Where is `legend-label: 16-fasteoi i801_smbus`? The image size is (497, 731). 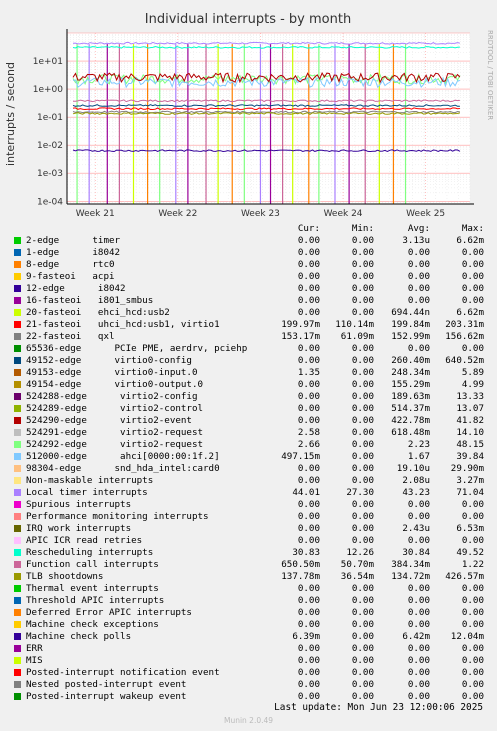
legend-label: 16-fasteoi i801_smbus is located at coordinates (90, 300).